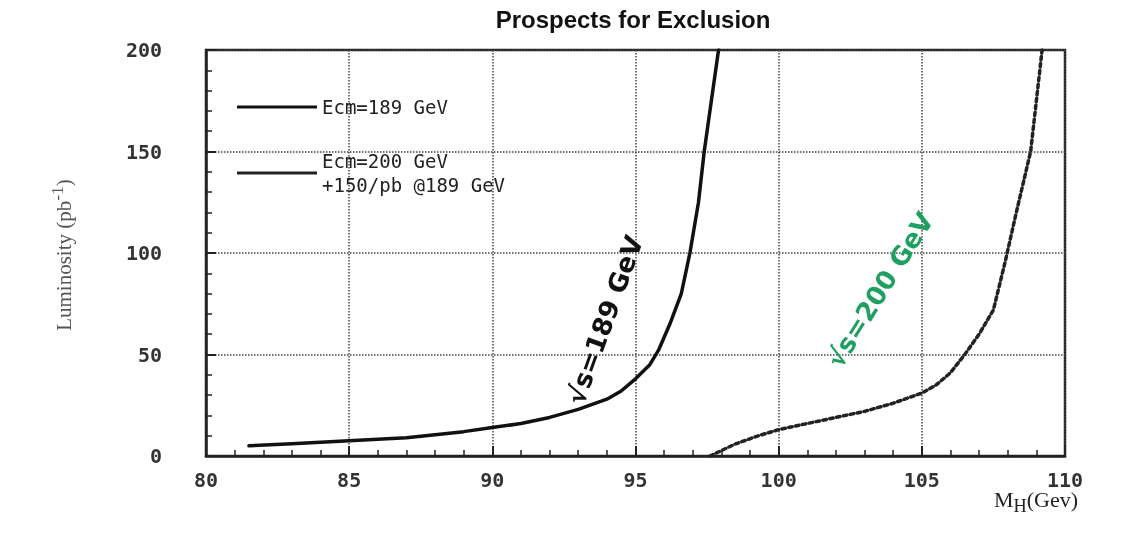  I want to click on x-tick-label: 95, so click(635, 480).